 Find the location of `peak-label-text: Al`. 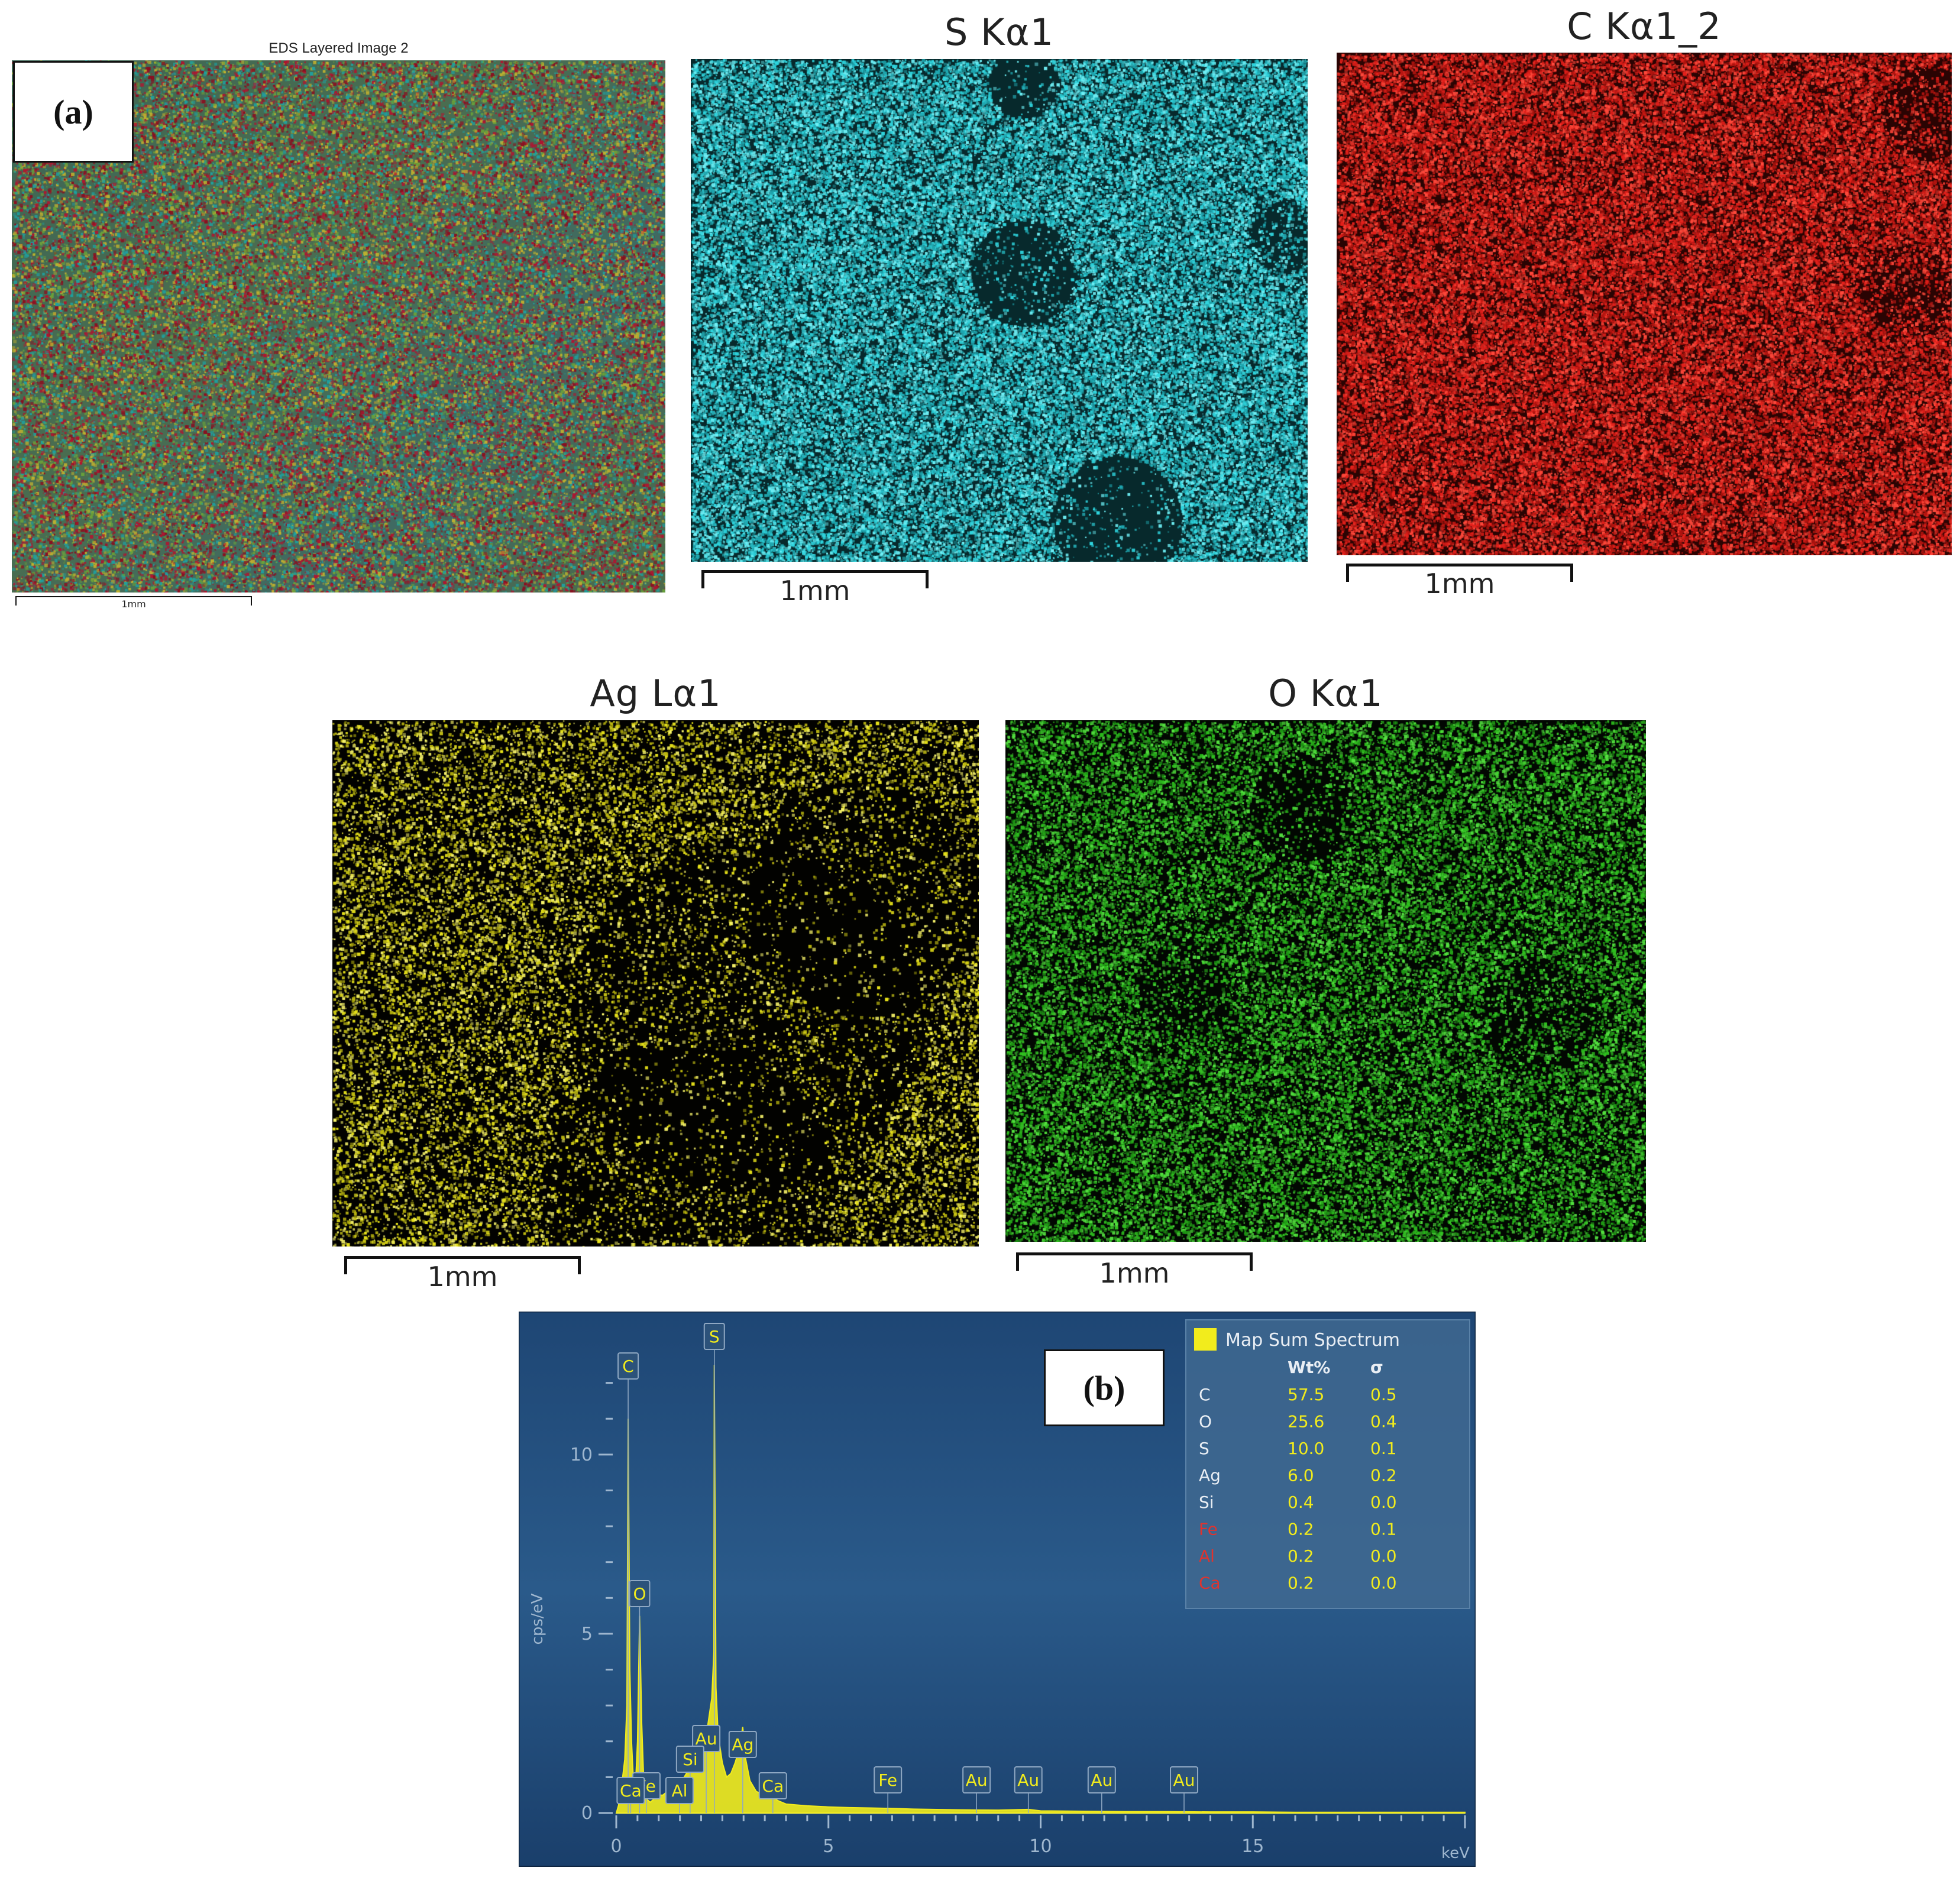

peak-label-text: Al is located at coordinates (679, 1791).